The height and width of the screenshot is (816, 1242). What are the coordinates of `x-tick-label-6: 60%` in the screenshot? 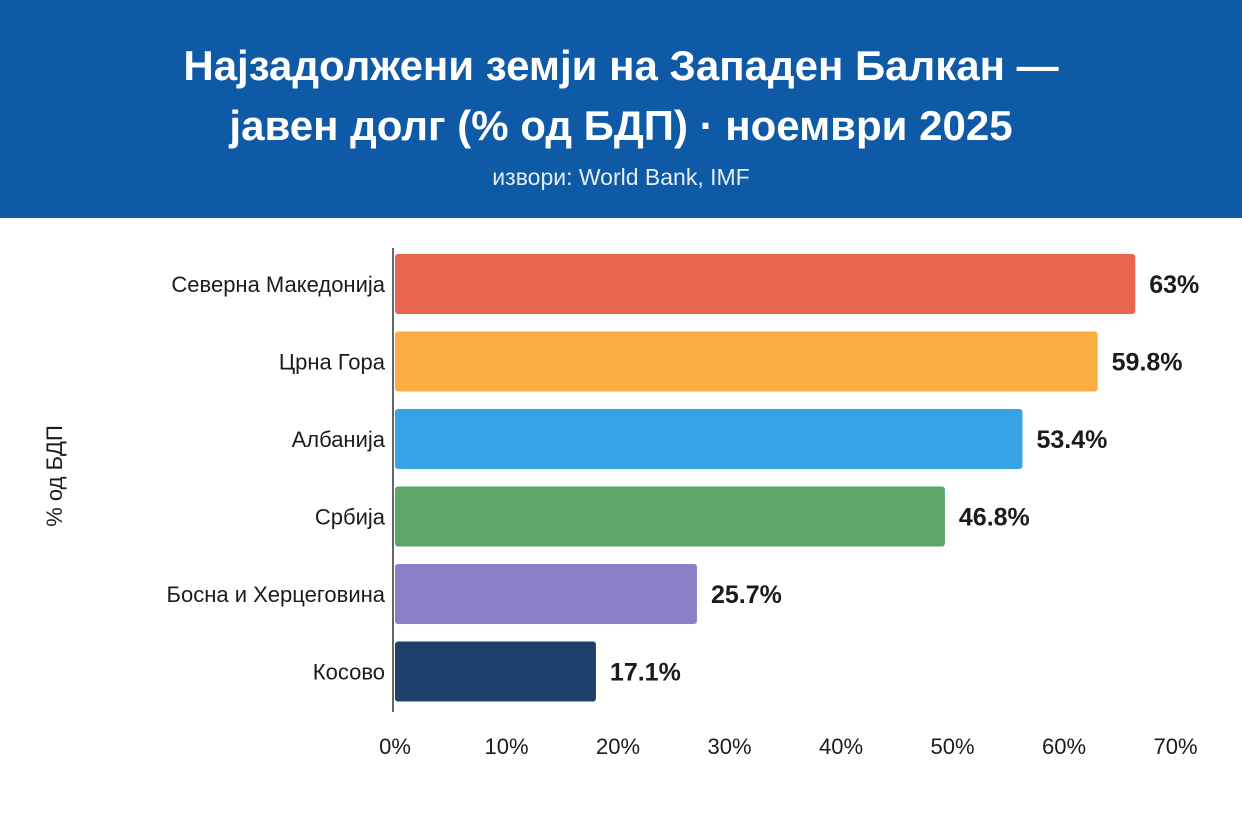 It's located at (1064, 746).